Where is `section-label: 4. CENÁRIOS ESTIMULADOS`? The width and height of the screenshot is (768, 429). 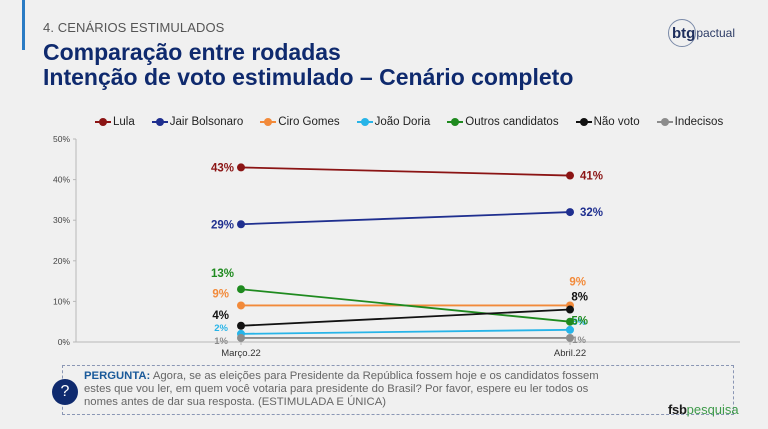
section-label: 4. CENÁRIOS ESTIMULADOS is located at coordinates (134, 27).